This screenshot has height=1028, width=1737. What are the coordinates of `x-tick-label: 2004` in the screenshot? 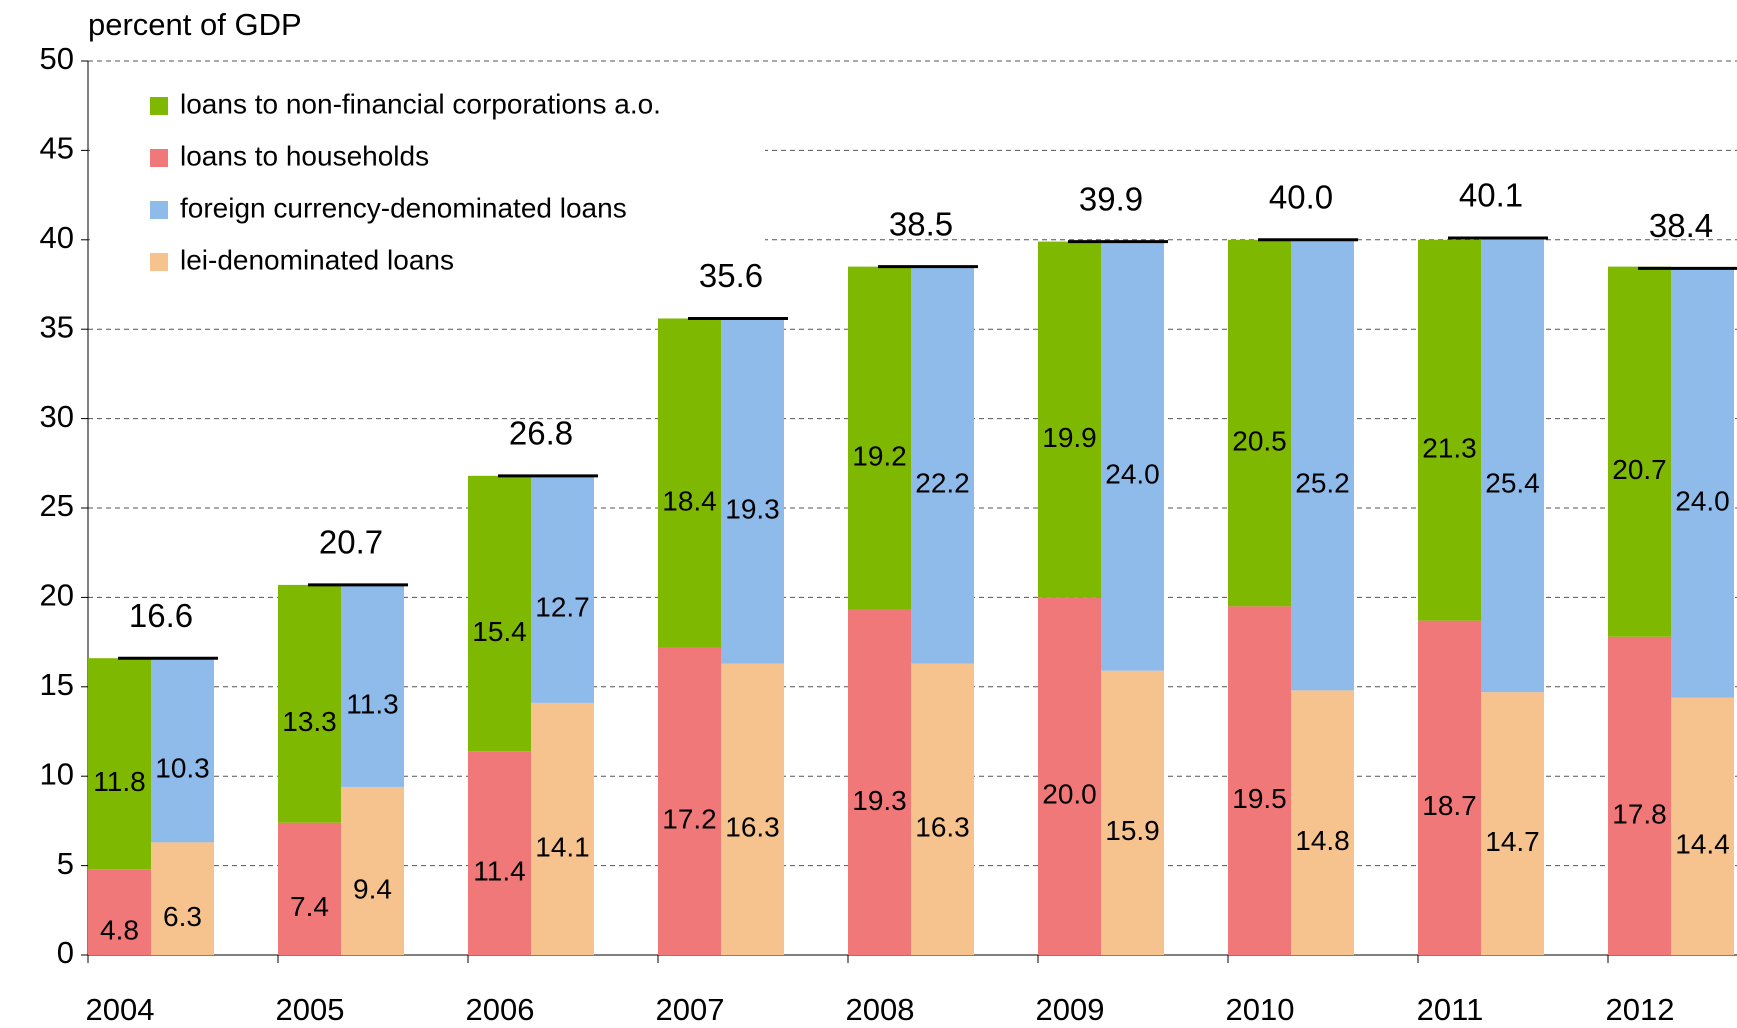 It's located at (120, 1009).